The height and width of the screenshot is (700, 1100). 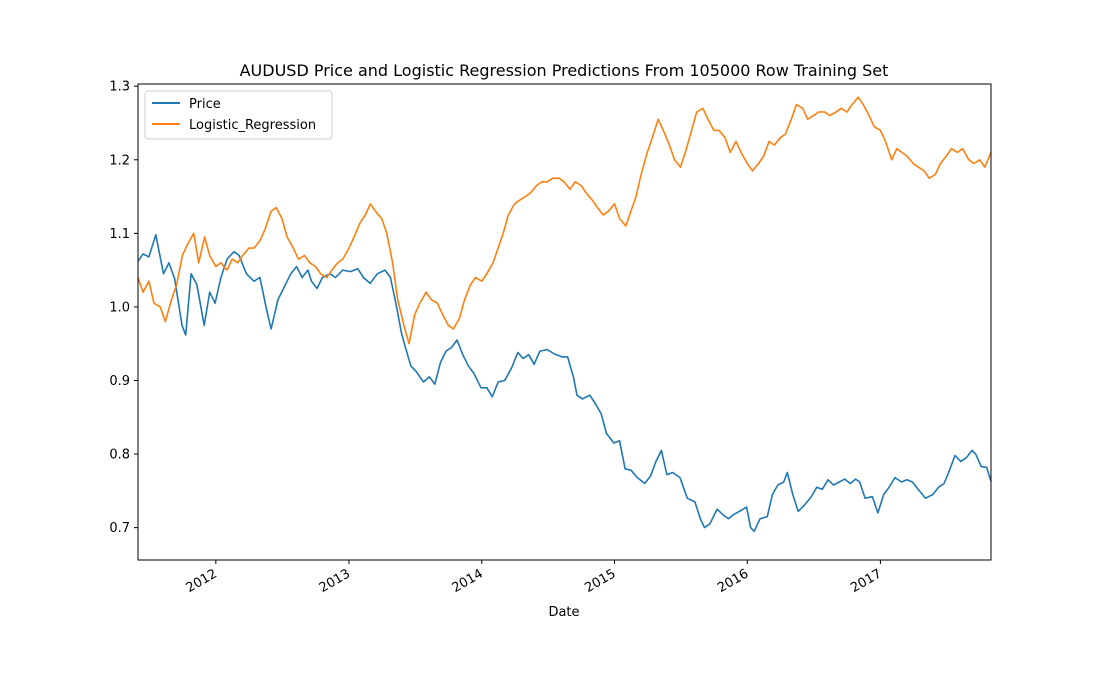 What do you see at coordinates (119, 528) in the screenshot?
I see `y-tick-label: 0.7` at bounding box center [119, 528].